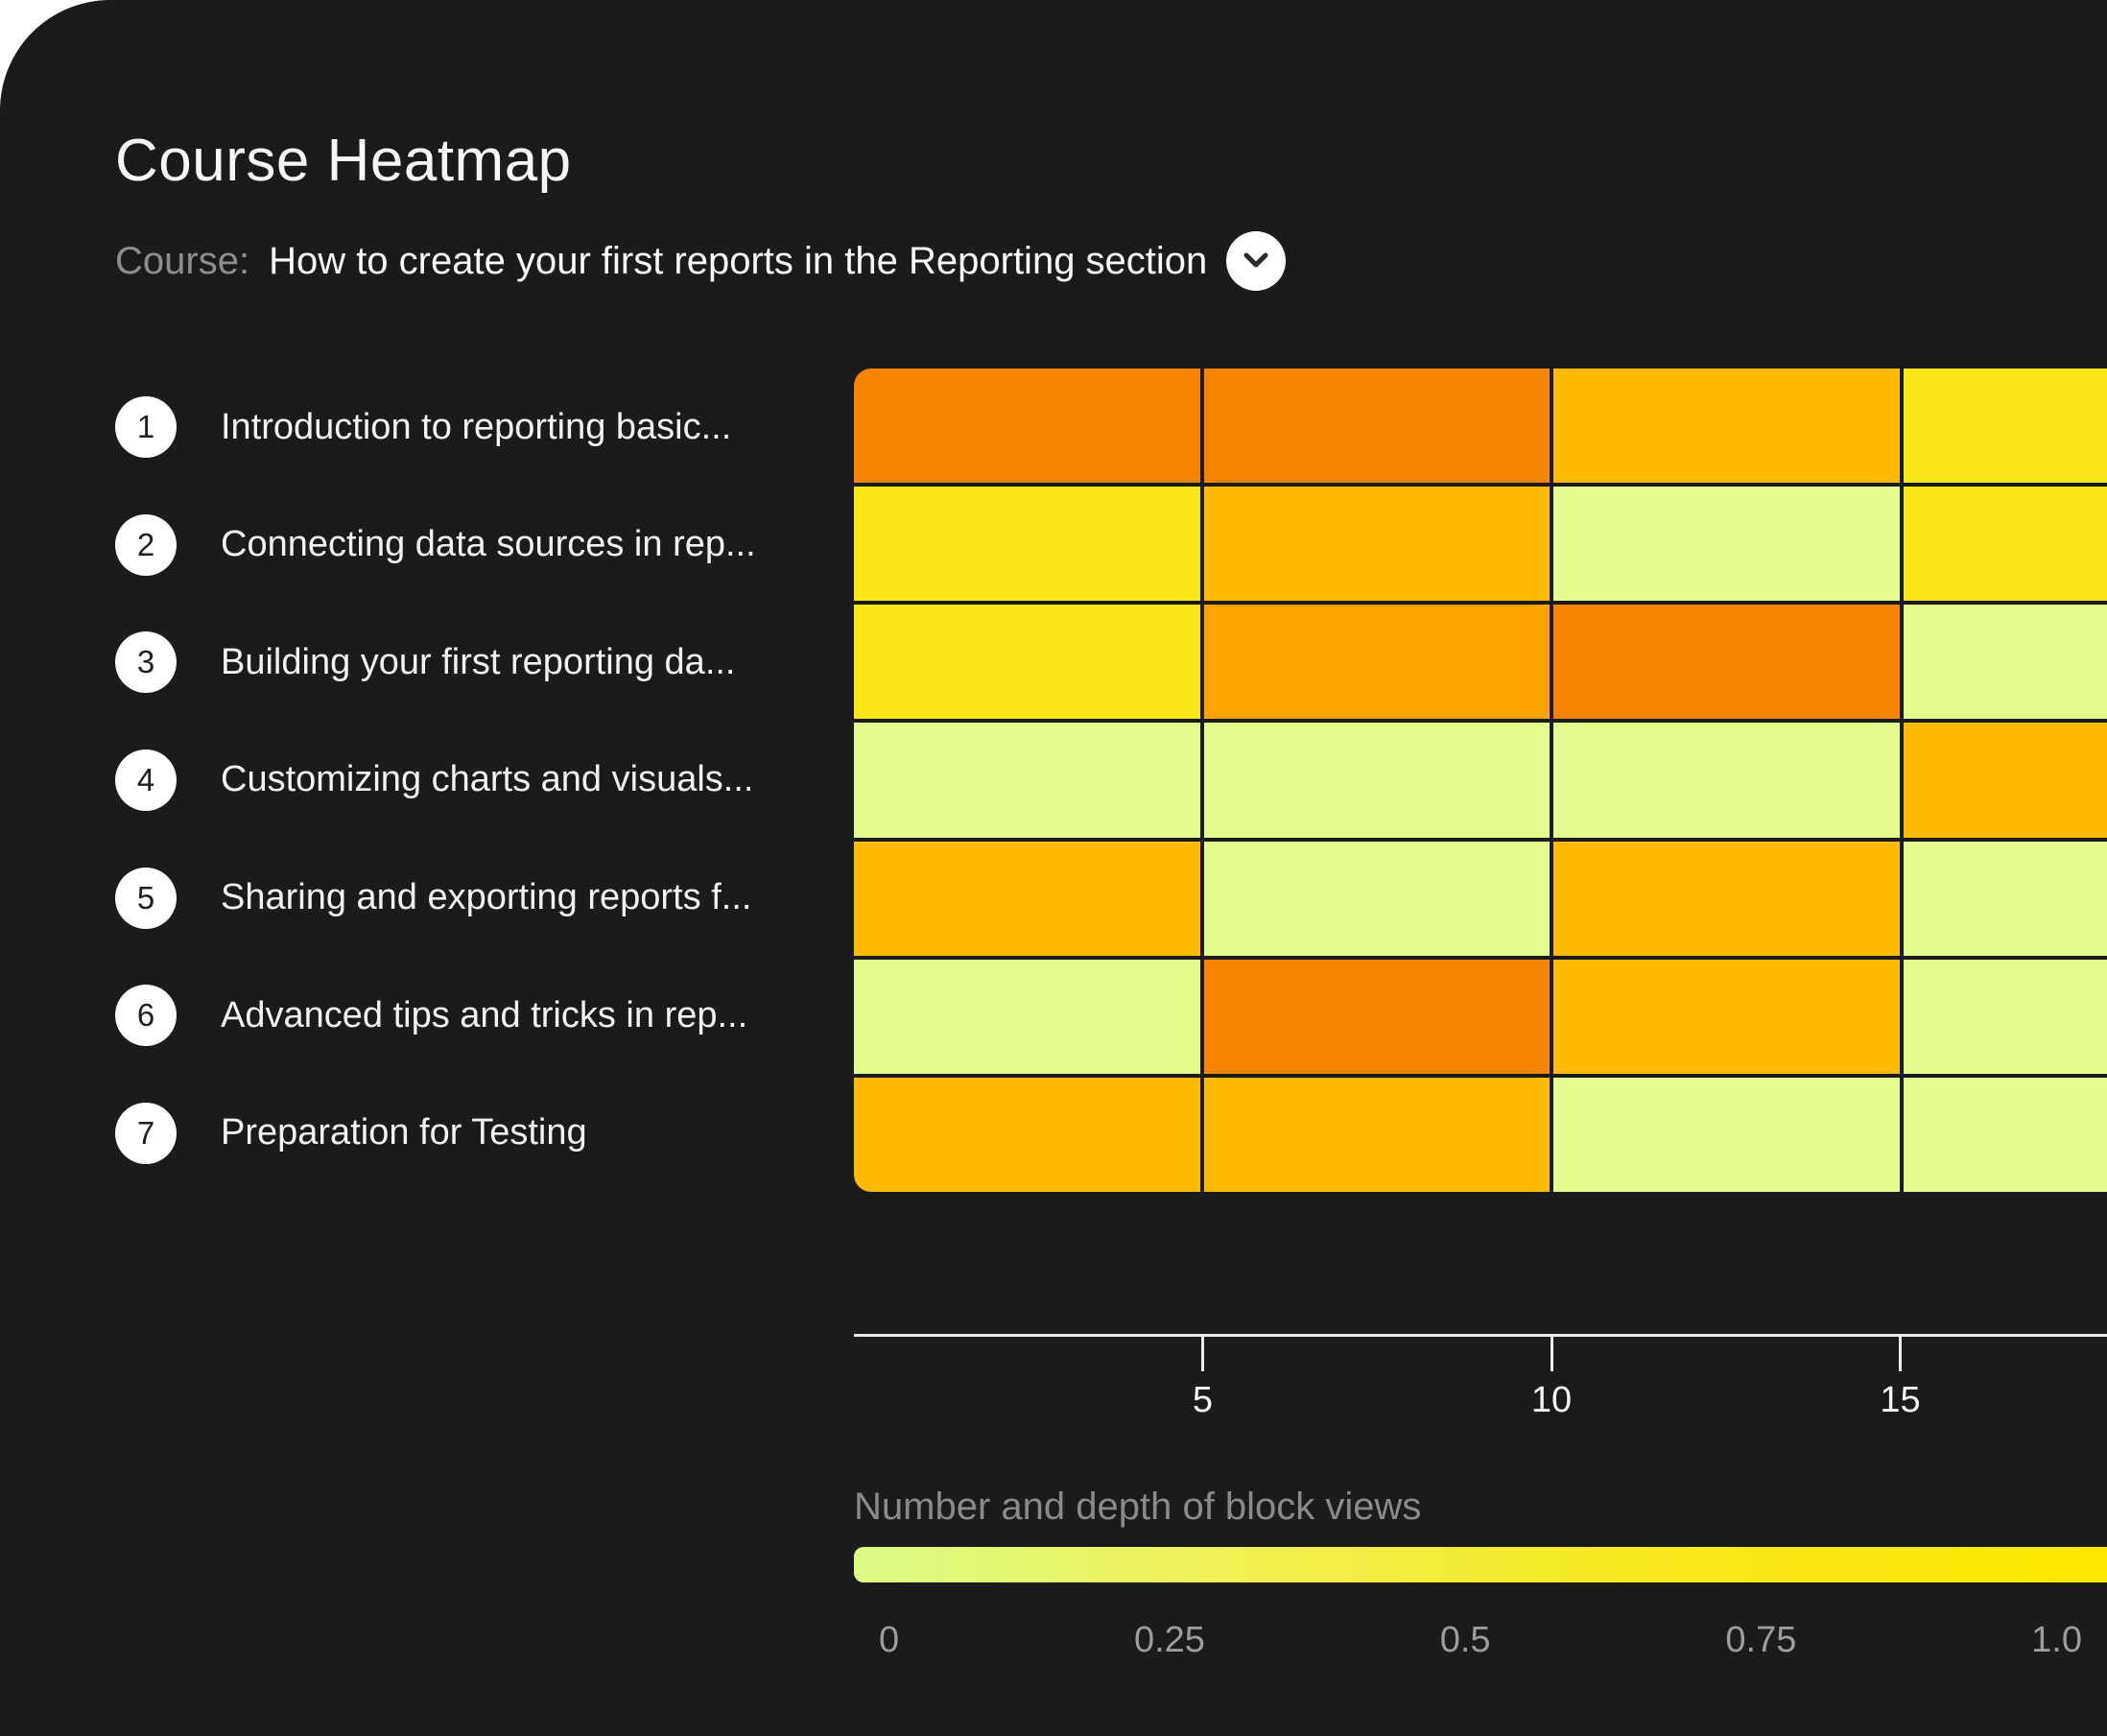 The image size is (2107, 1736). What do you see at coordinates (1480, 1564) in the screenshot?
I see `legend-gradient-bar` at bounding box center [1480, 1564].